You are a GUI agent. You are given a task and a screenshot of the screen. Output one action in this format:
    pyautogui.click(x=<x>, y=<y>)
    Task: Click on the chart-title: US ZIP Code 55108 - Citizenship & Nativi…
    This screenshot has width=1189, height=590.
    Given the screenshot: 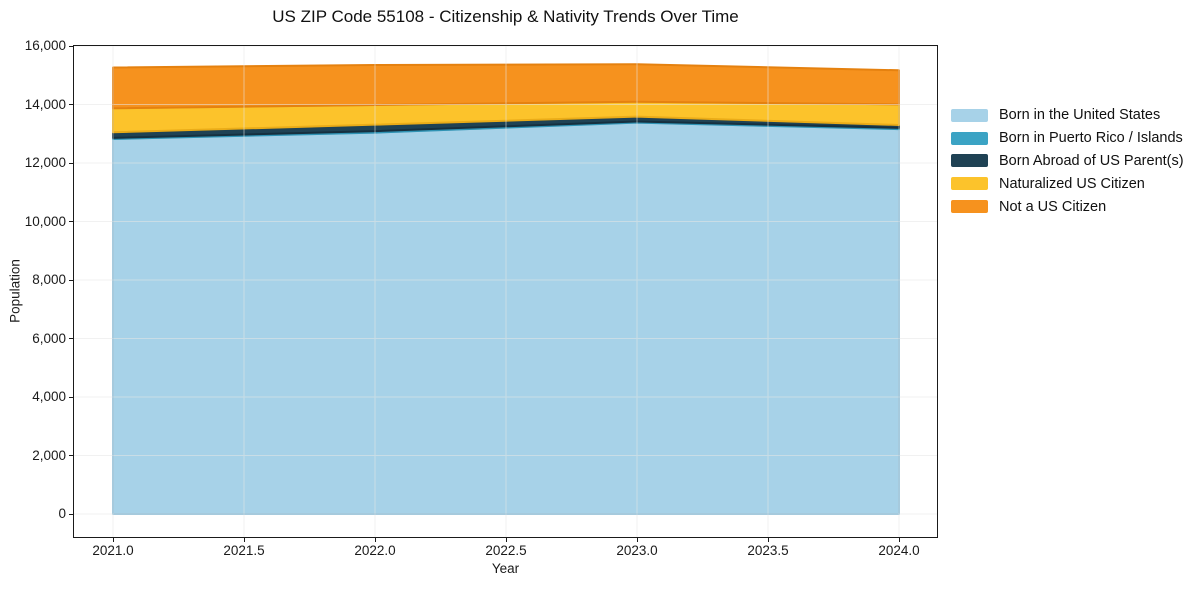 What is the action you would take?
    pyautogui.click(x=505, y=16)
    